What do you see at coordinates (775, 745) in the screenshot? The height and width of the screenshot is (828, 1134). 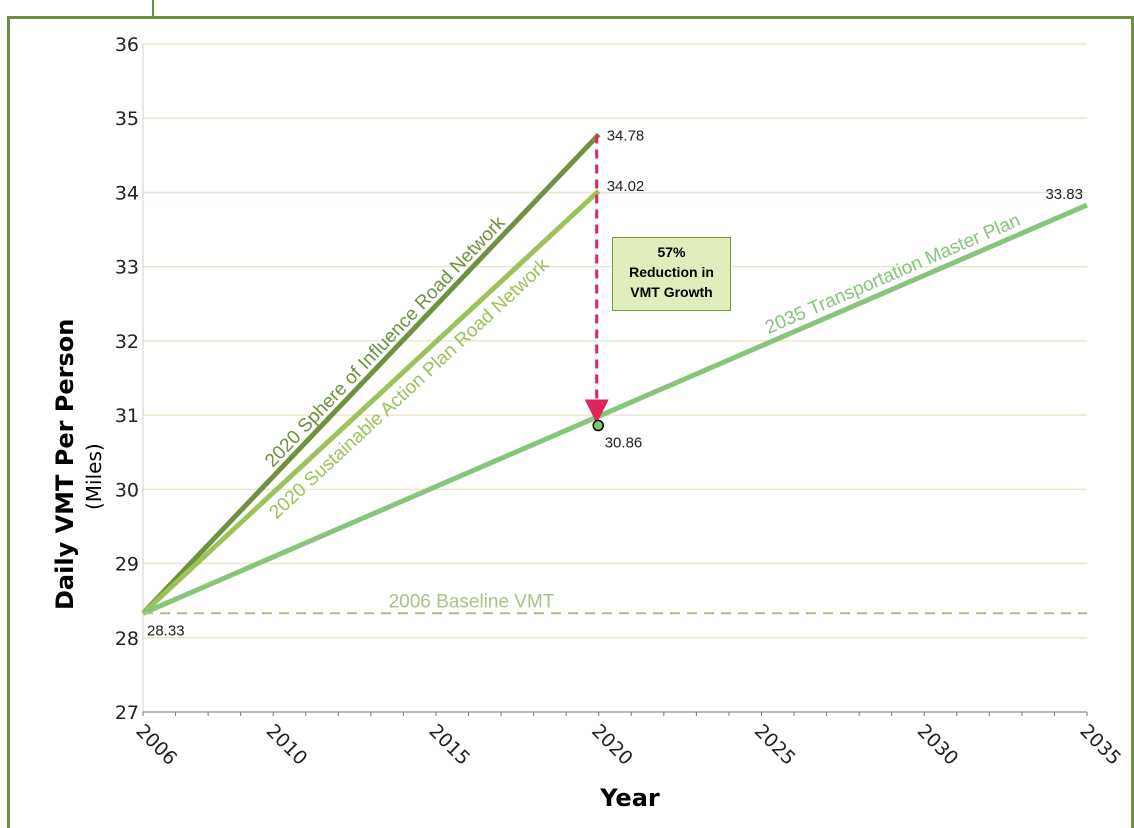 I see `x-tick-label: 2025` at bounding box center [775, 745].